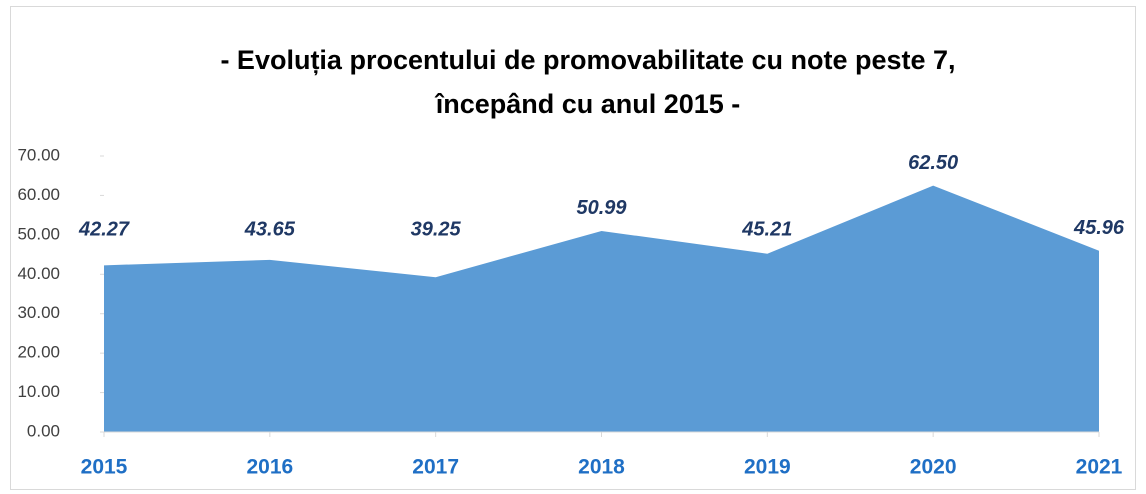 Image resolution: width=1146 pixels, height=494 pixels. Describe the element at coordinates (38, 312) in the screenshot. I see `y-tick-label: 30.00` at that location.